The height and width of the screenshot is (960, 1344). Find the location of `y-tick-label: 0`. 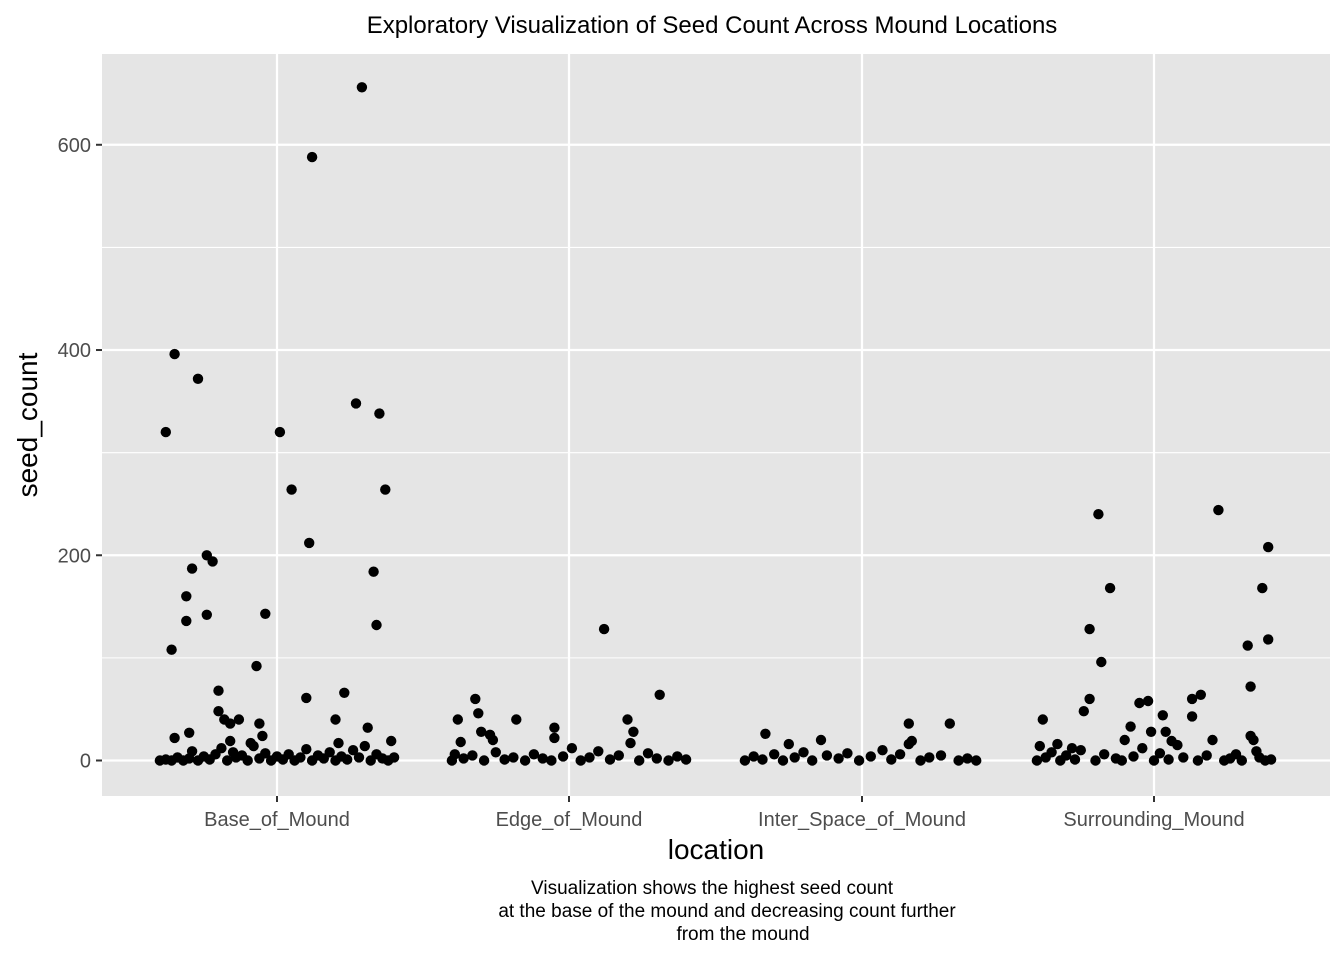

y-tick-label: 0 is located at coordinates (85, 762).